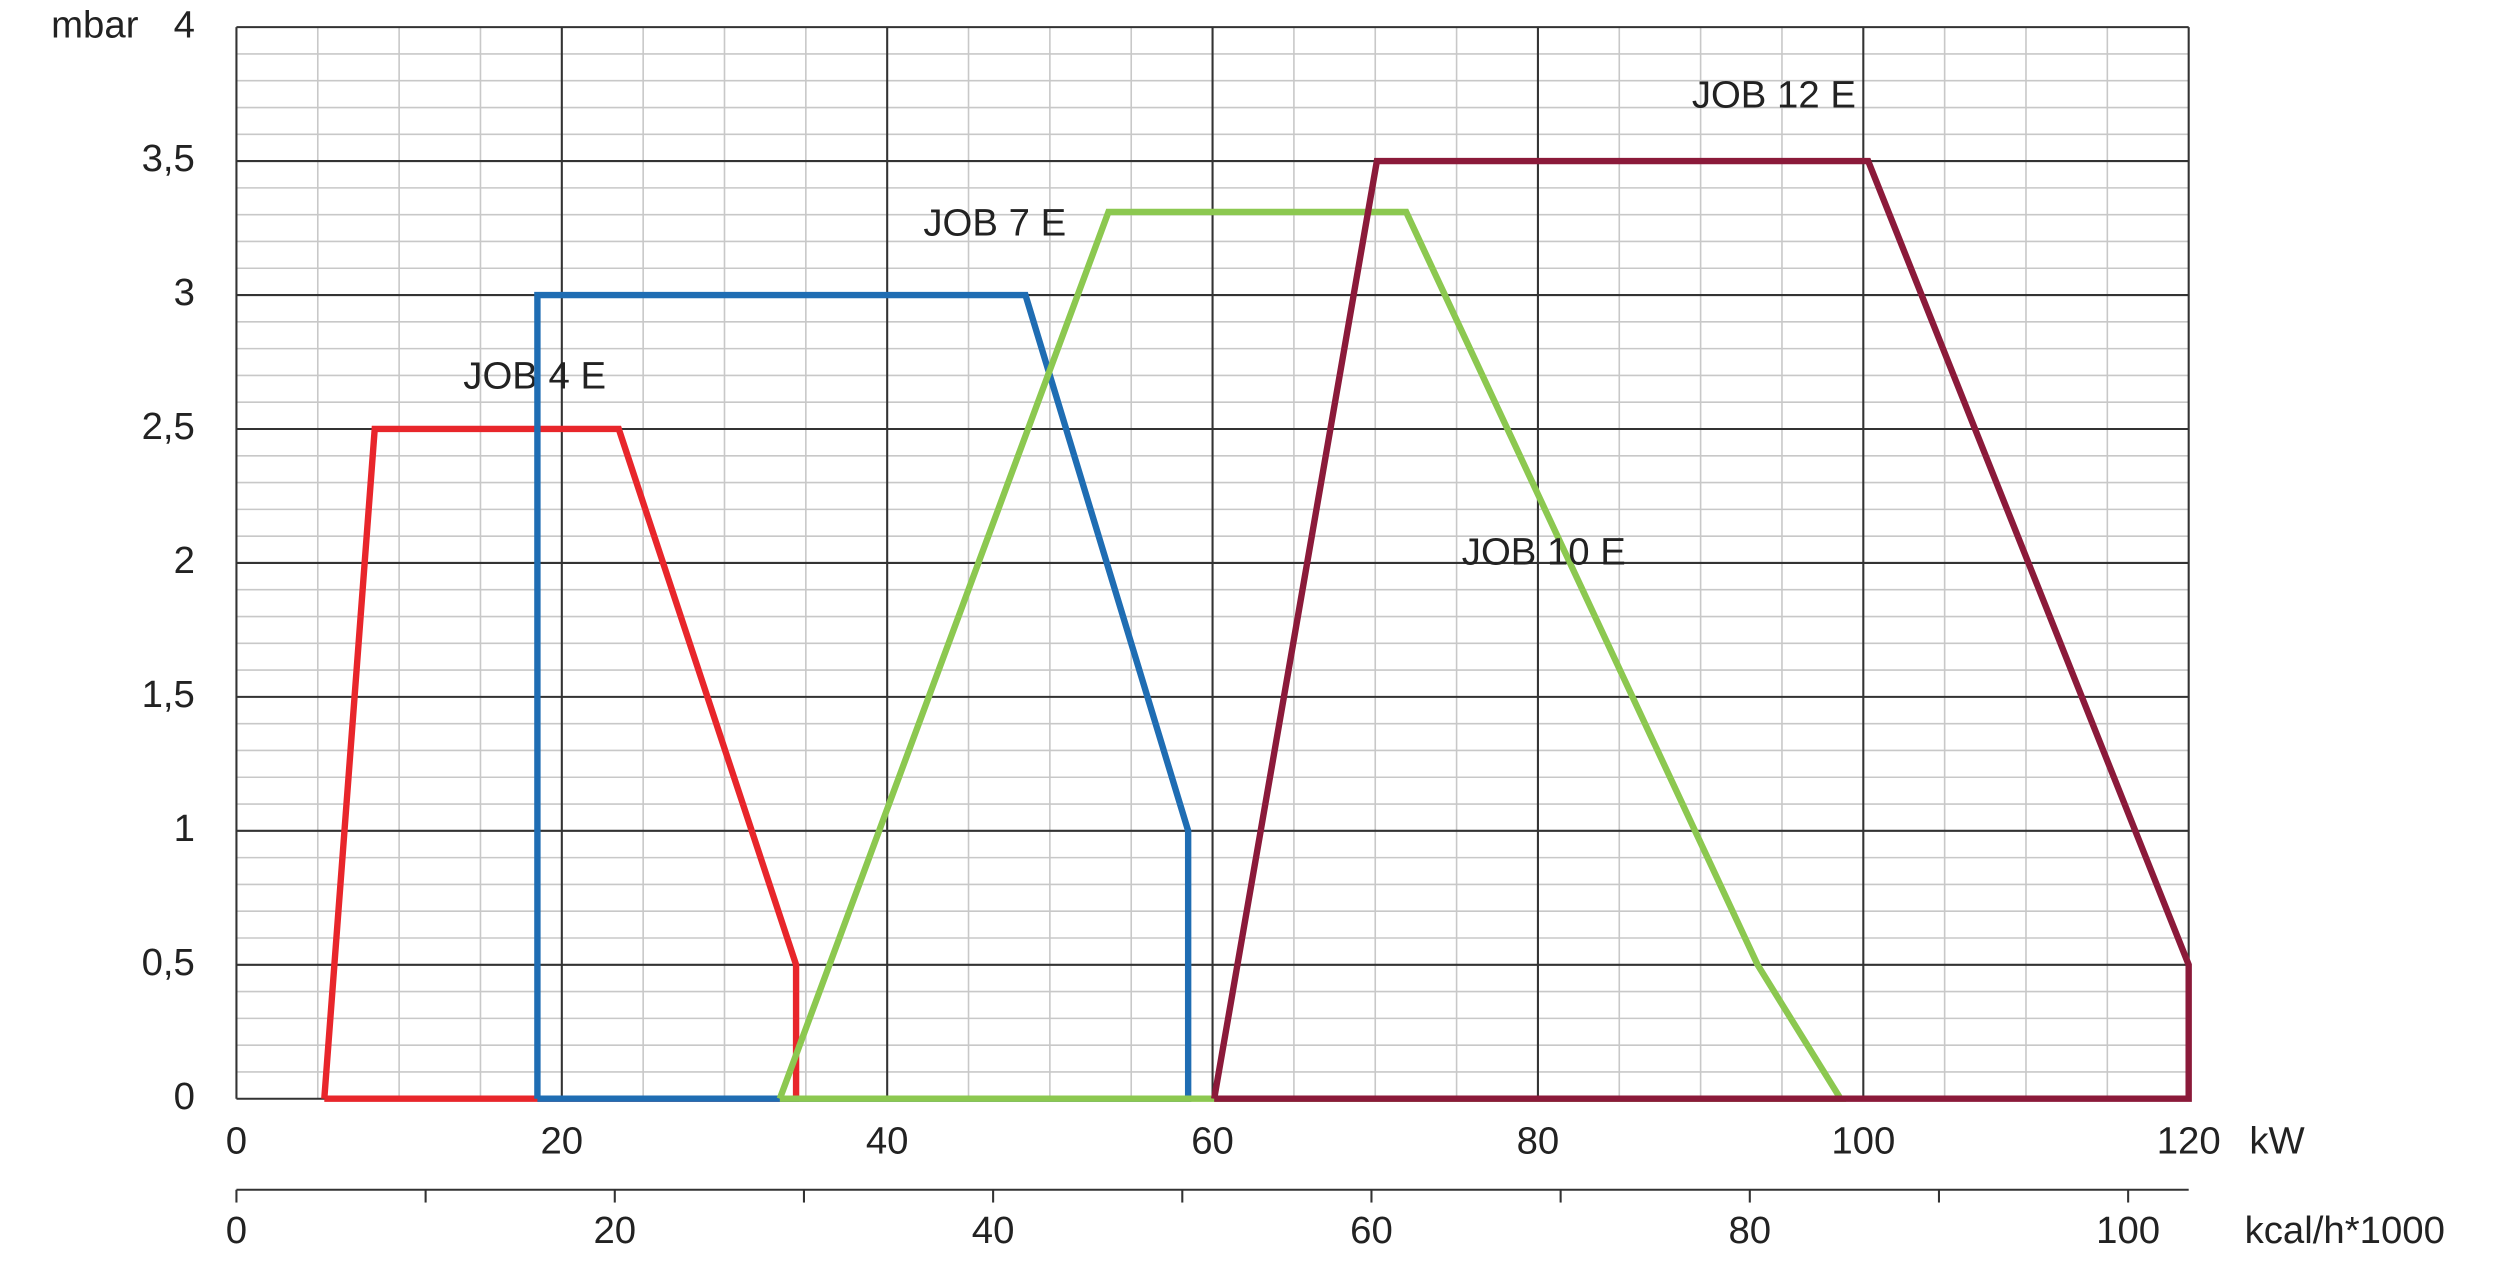  What do you see at coordinates (560, 763) in the screenshot?
I see `series-line` at bounding box center [560, 763].